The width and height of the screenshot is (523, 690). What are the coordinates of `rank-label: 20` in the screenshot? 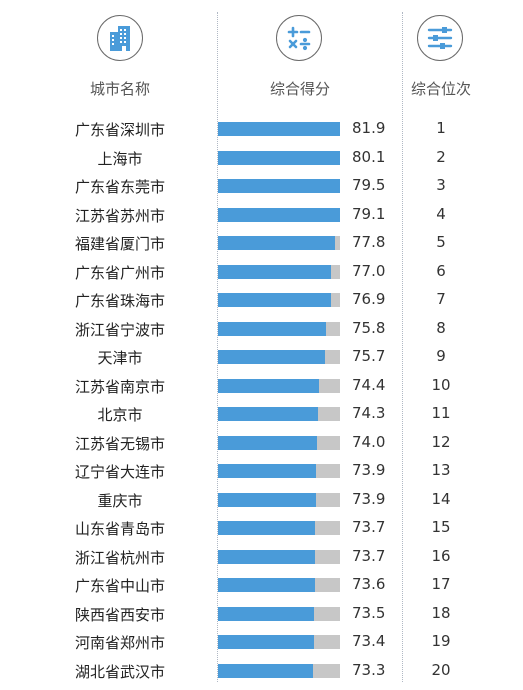 It's located at (441, 669).